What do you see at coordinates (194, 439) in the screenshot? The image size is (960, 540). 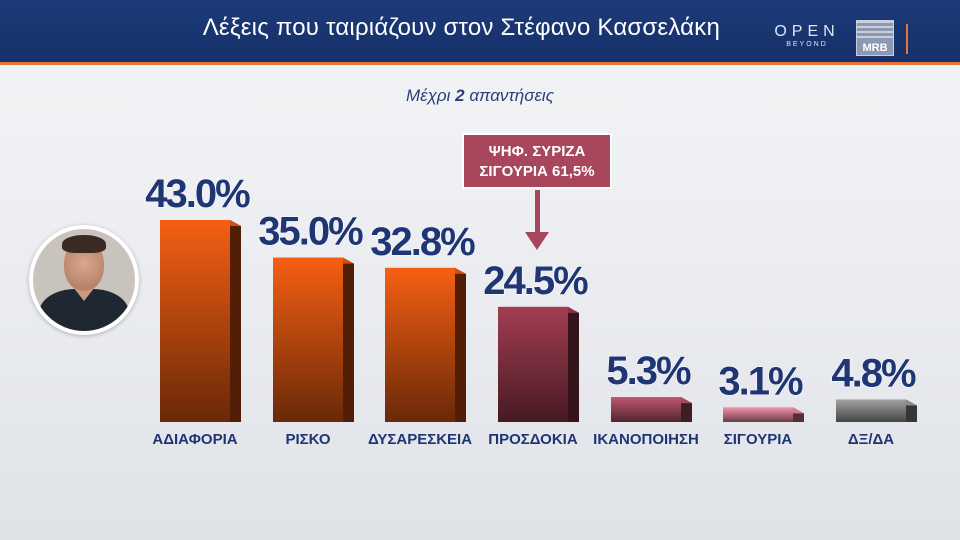 I see `category-label-0: ΑΔΙΑΦΟΡΙΑ` at bounding box center [194, 439].